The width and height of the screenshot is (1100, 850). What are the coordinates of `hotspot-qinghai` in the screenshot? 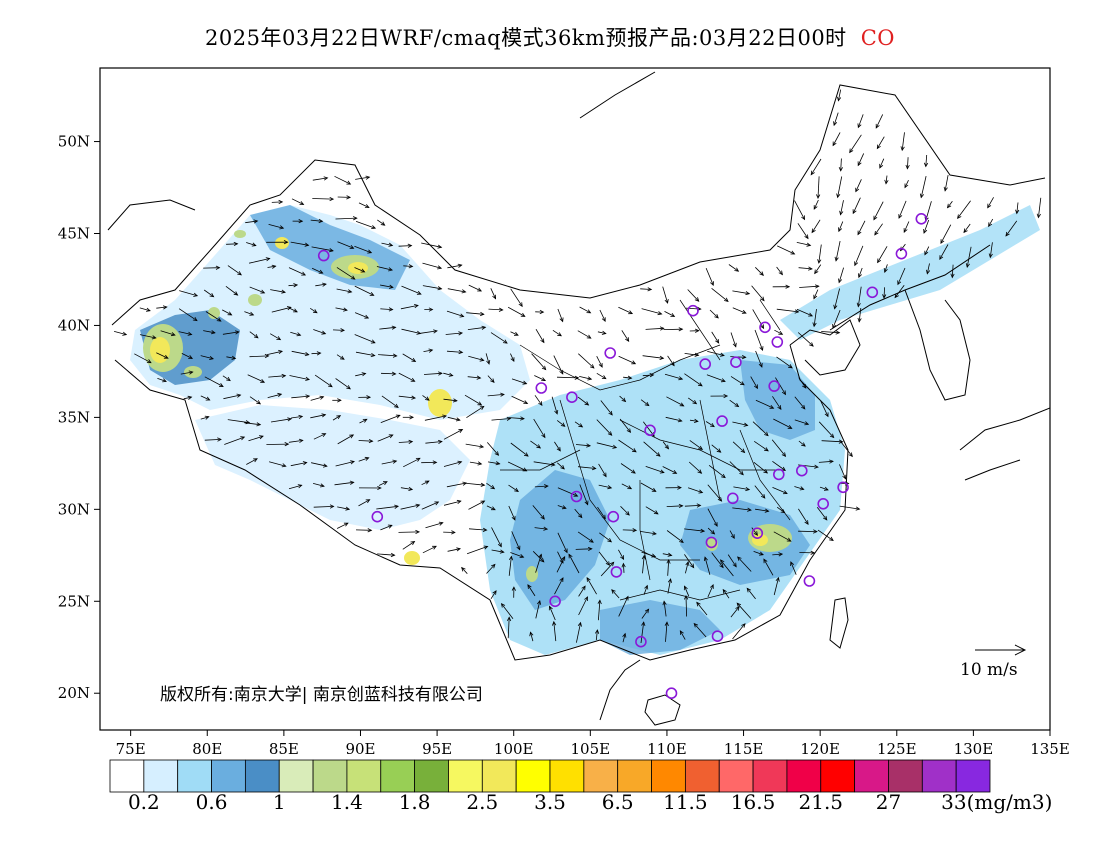 It's located at (440, 403).